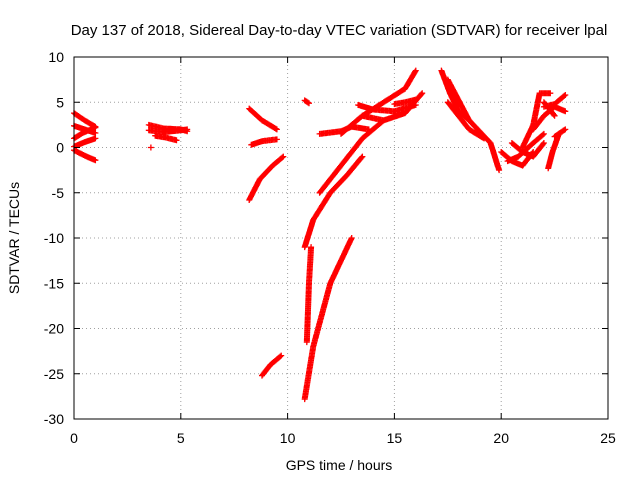  What do you see at coordinates (501, 438) in the screenshot?
I see `x-tick-label: 20` at bounding box center [501, 438].